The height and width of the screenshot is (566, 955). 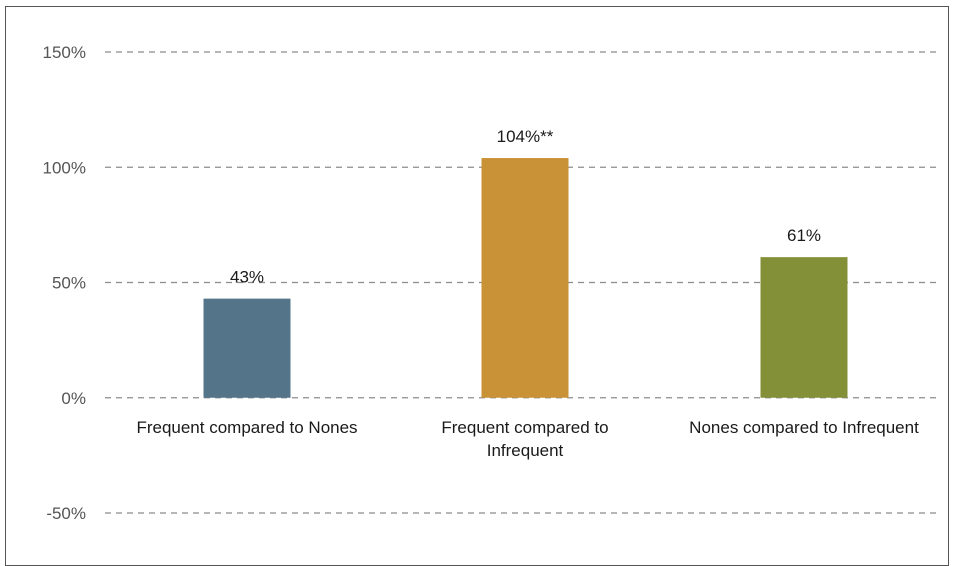 What do you see at coordinates (525, 450) in the screenshot?
I see `category-label: Infrequent` at bounding box center [525, 450].